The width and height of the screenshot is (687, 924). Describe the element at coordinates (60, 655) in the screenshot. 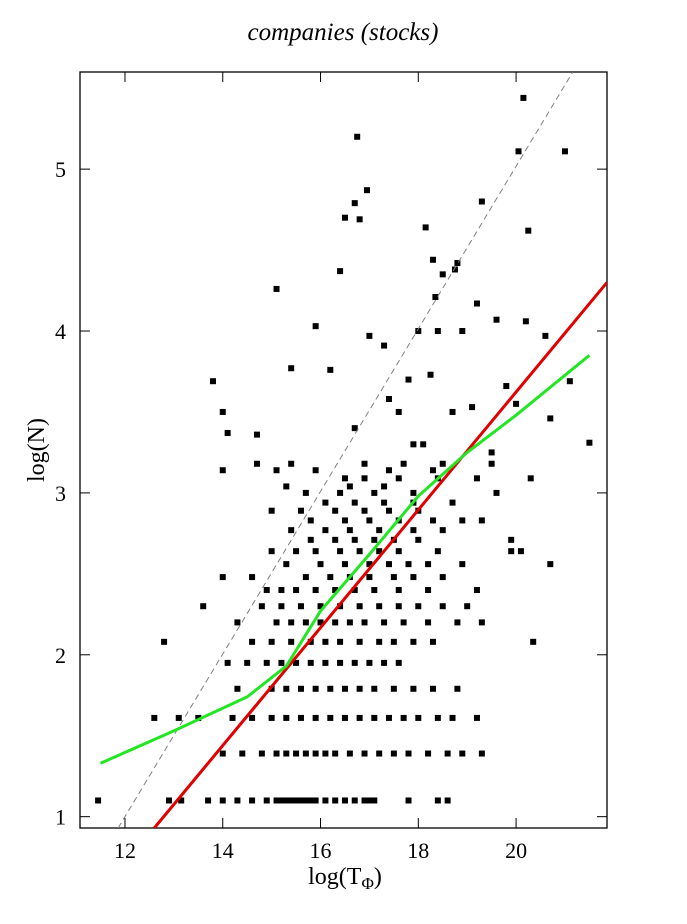

I see `y-tick-label: 2` at that location.